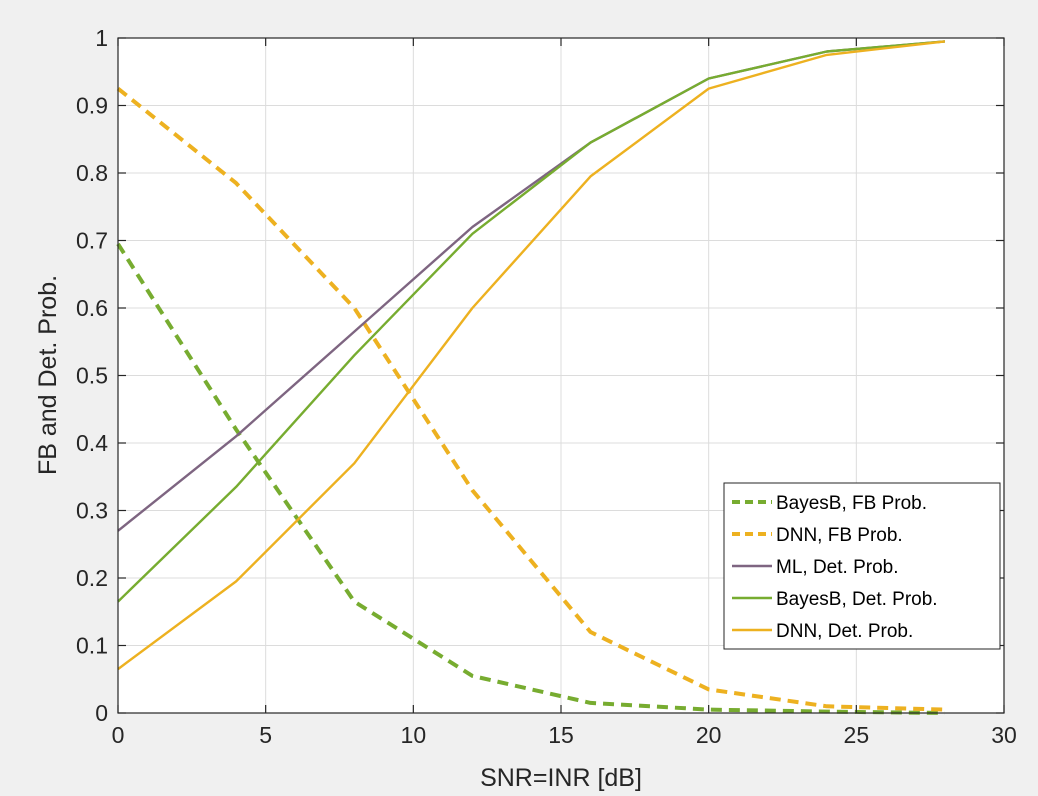  I want to click on legend-label: BayesB, FB Prob., so click(851, 503).